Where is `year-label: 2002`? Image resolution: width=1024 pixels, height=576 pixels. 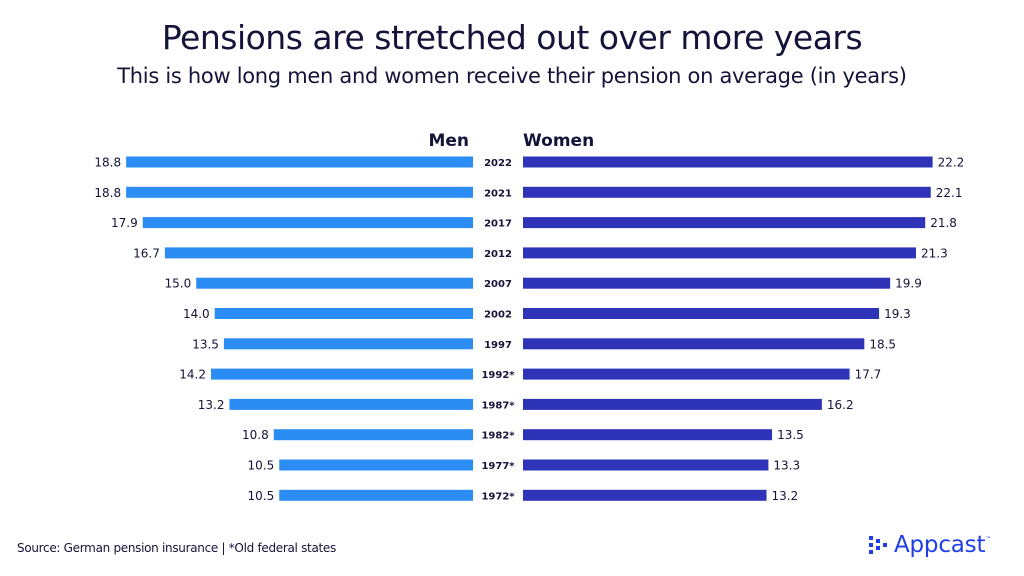 year-label: 2002 is located at coordinates (498, 315).